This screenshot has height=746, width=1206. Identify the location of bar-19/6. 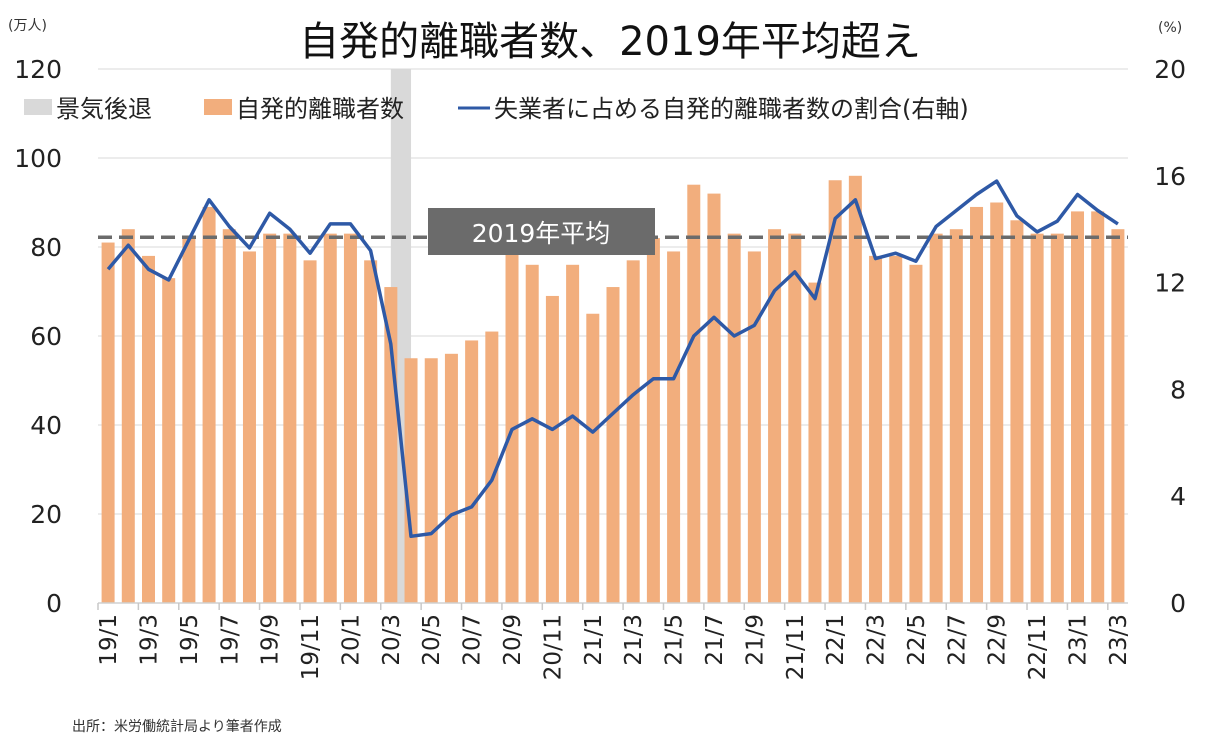
(209, 405).